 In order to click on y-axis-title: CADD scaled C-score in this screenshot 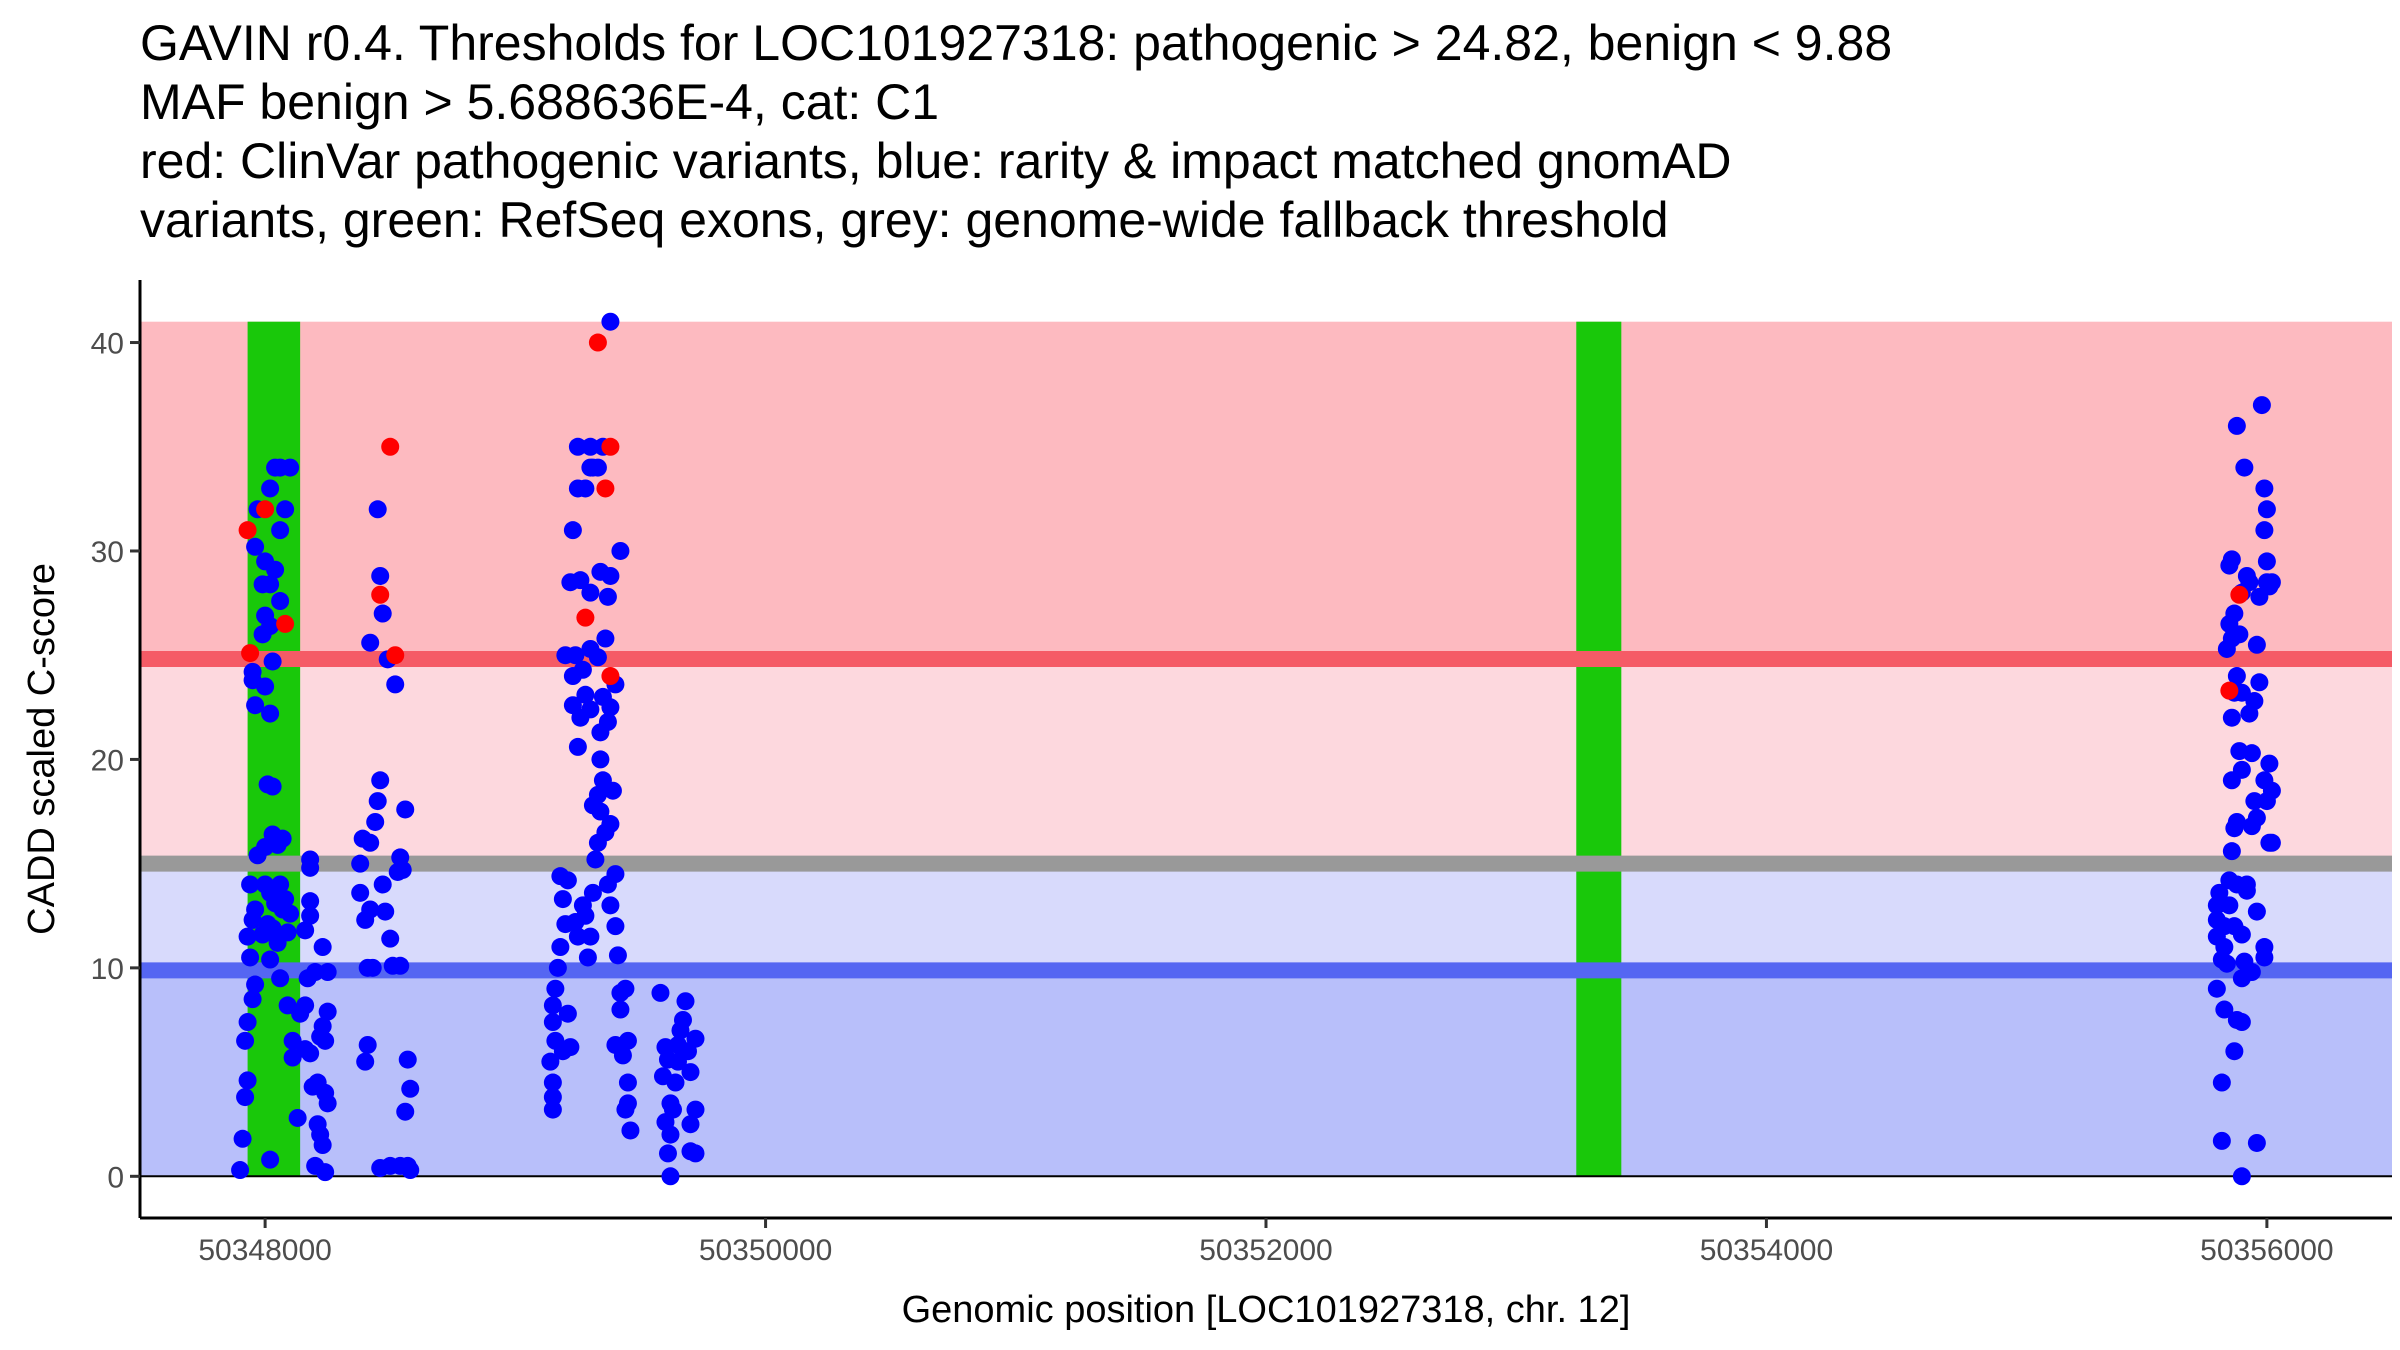, I will do `click(42, 749)`.